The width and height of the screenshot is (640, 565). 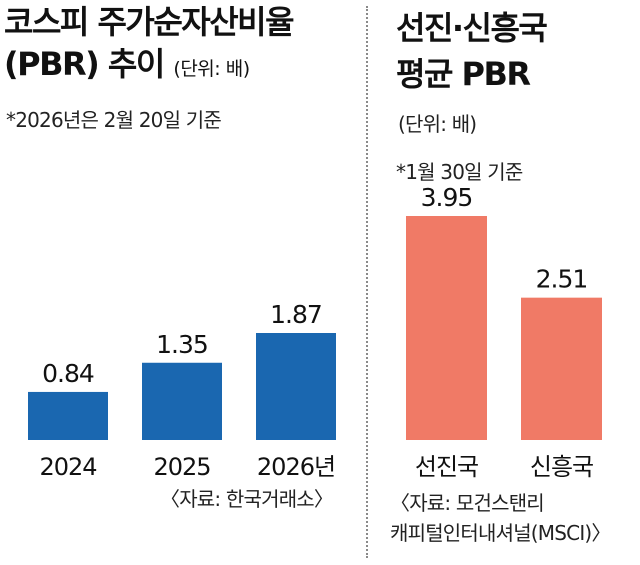 What do you see at coordinates (182, 344) in the screenshot?
I see `kospi-value-label-1: 1.35` at bounding box center [182, 344].